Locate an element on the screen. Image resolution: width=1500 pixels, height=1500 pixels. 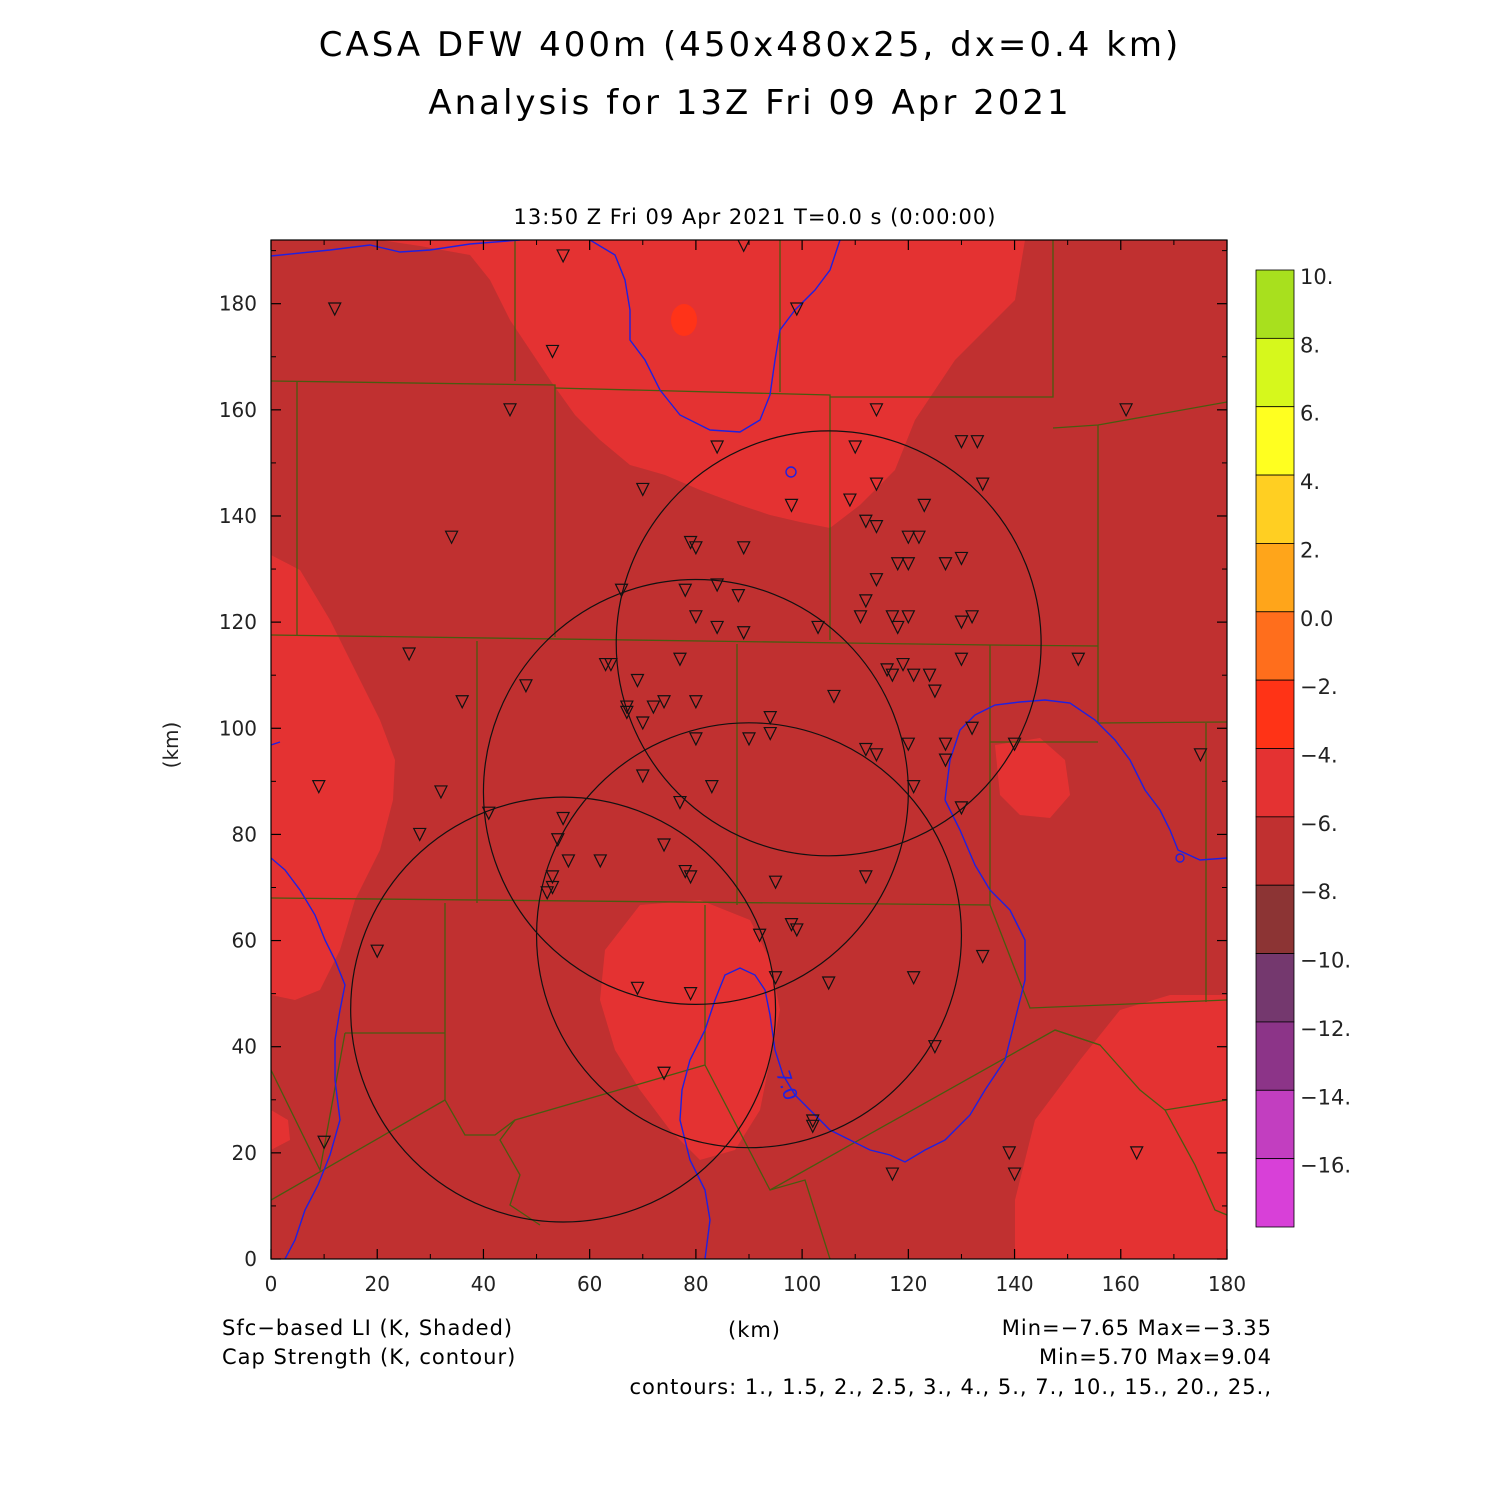
analysis-title: Analysis for 13Z Fri 09 Apr 2021 is located at coordinates (750, 103).